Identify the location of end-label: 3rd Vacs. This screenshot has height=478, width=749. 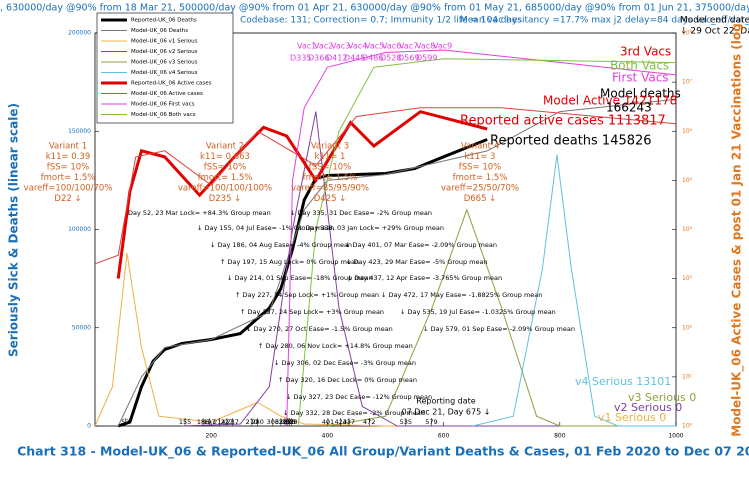
(645, 52).